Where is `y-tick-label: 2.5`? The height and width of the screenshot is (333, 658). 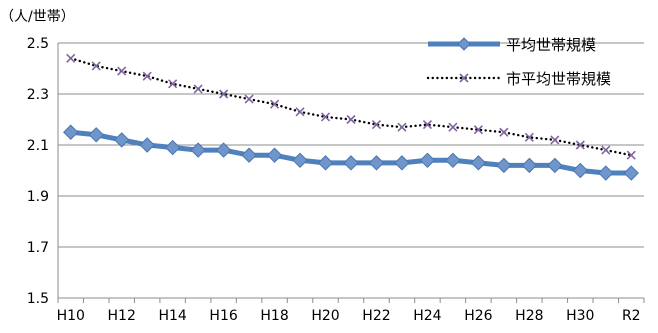
y-tick-label: 2.5 is located at coordinates (38, 44).